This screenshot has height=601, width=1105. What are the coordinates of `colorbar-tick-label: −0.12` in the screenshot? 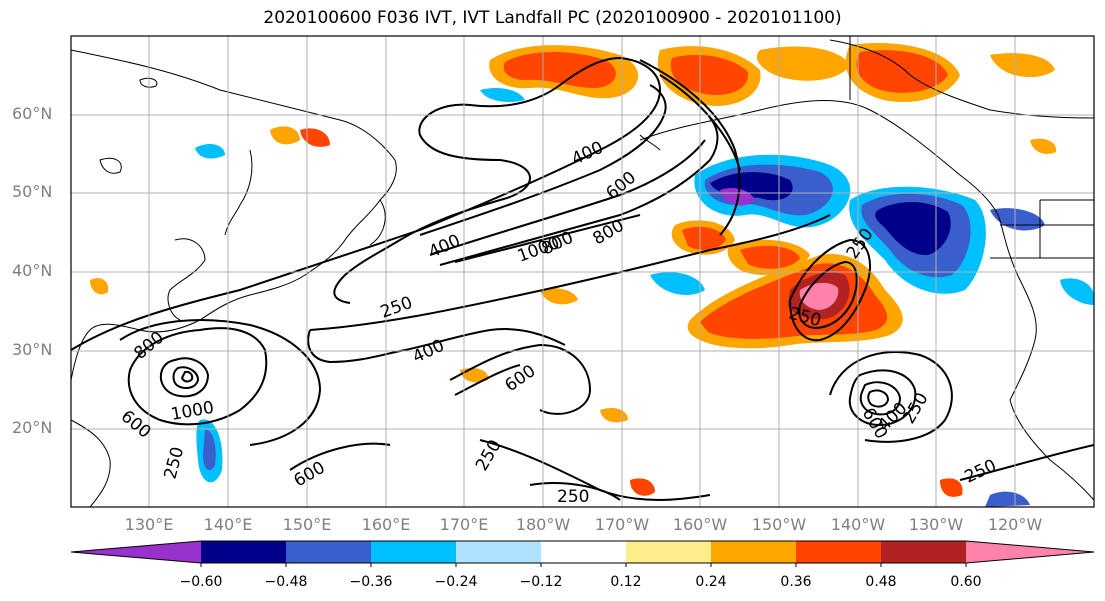 It's located at (541, 582).